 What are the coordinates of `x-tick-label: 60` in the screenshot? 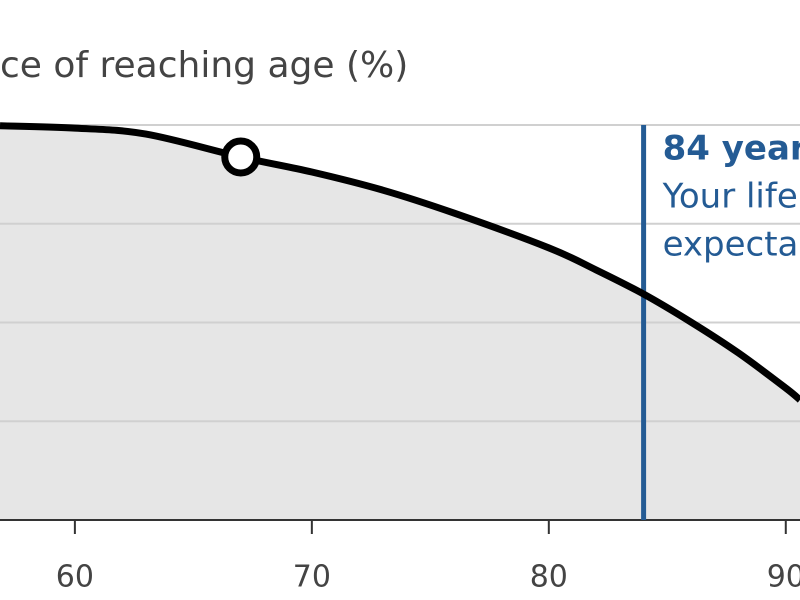 It's located at (75, 577).